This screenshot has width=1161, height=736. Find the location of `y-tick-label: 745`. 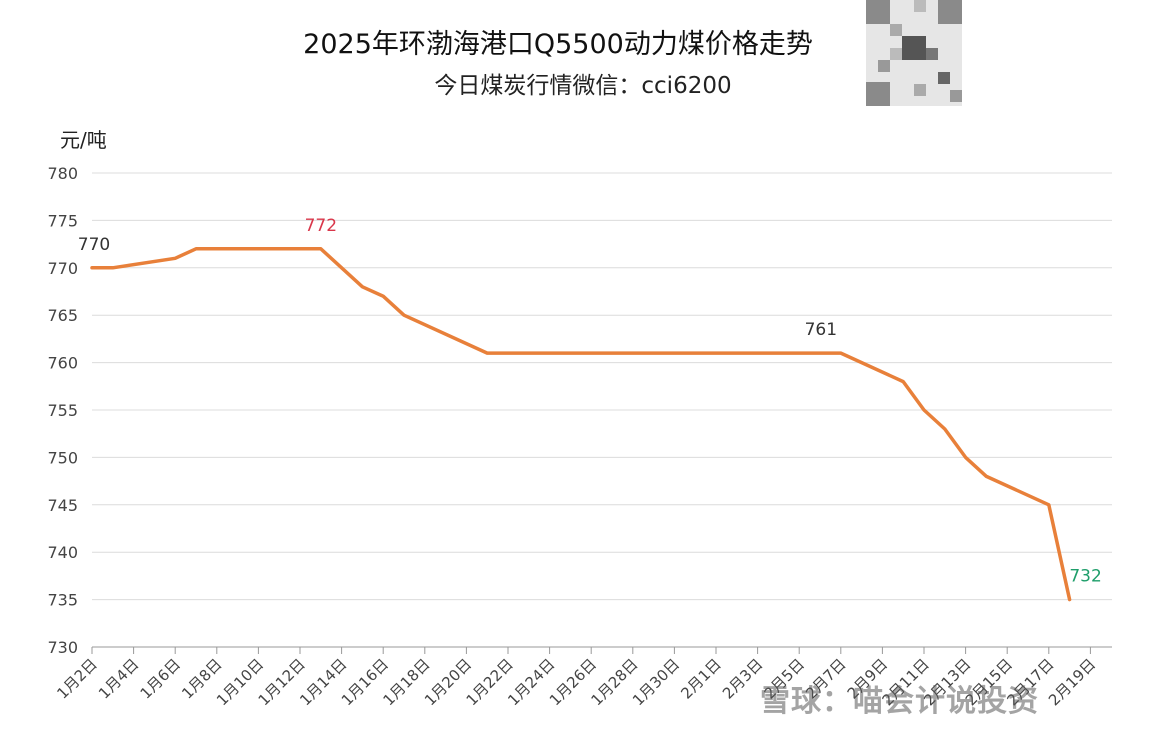

y-tick-label: 745 is located at coordinates (62, 505).